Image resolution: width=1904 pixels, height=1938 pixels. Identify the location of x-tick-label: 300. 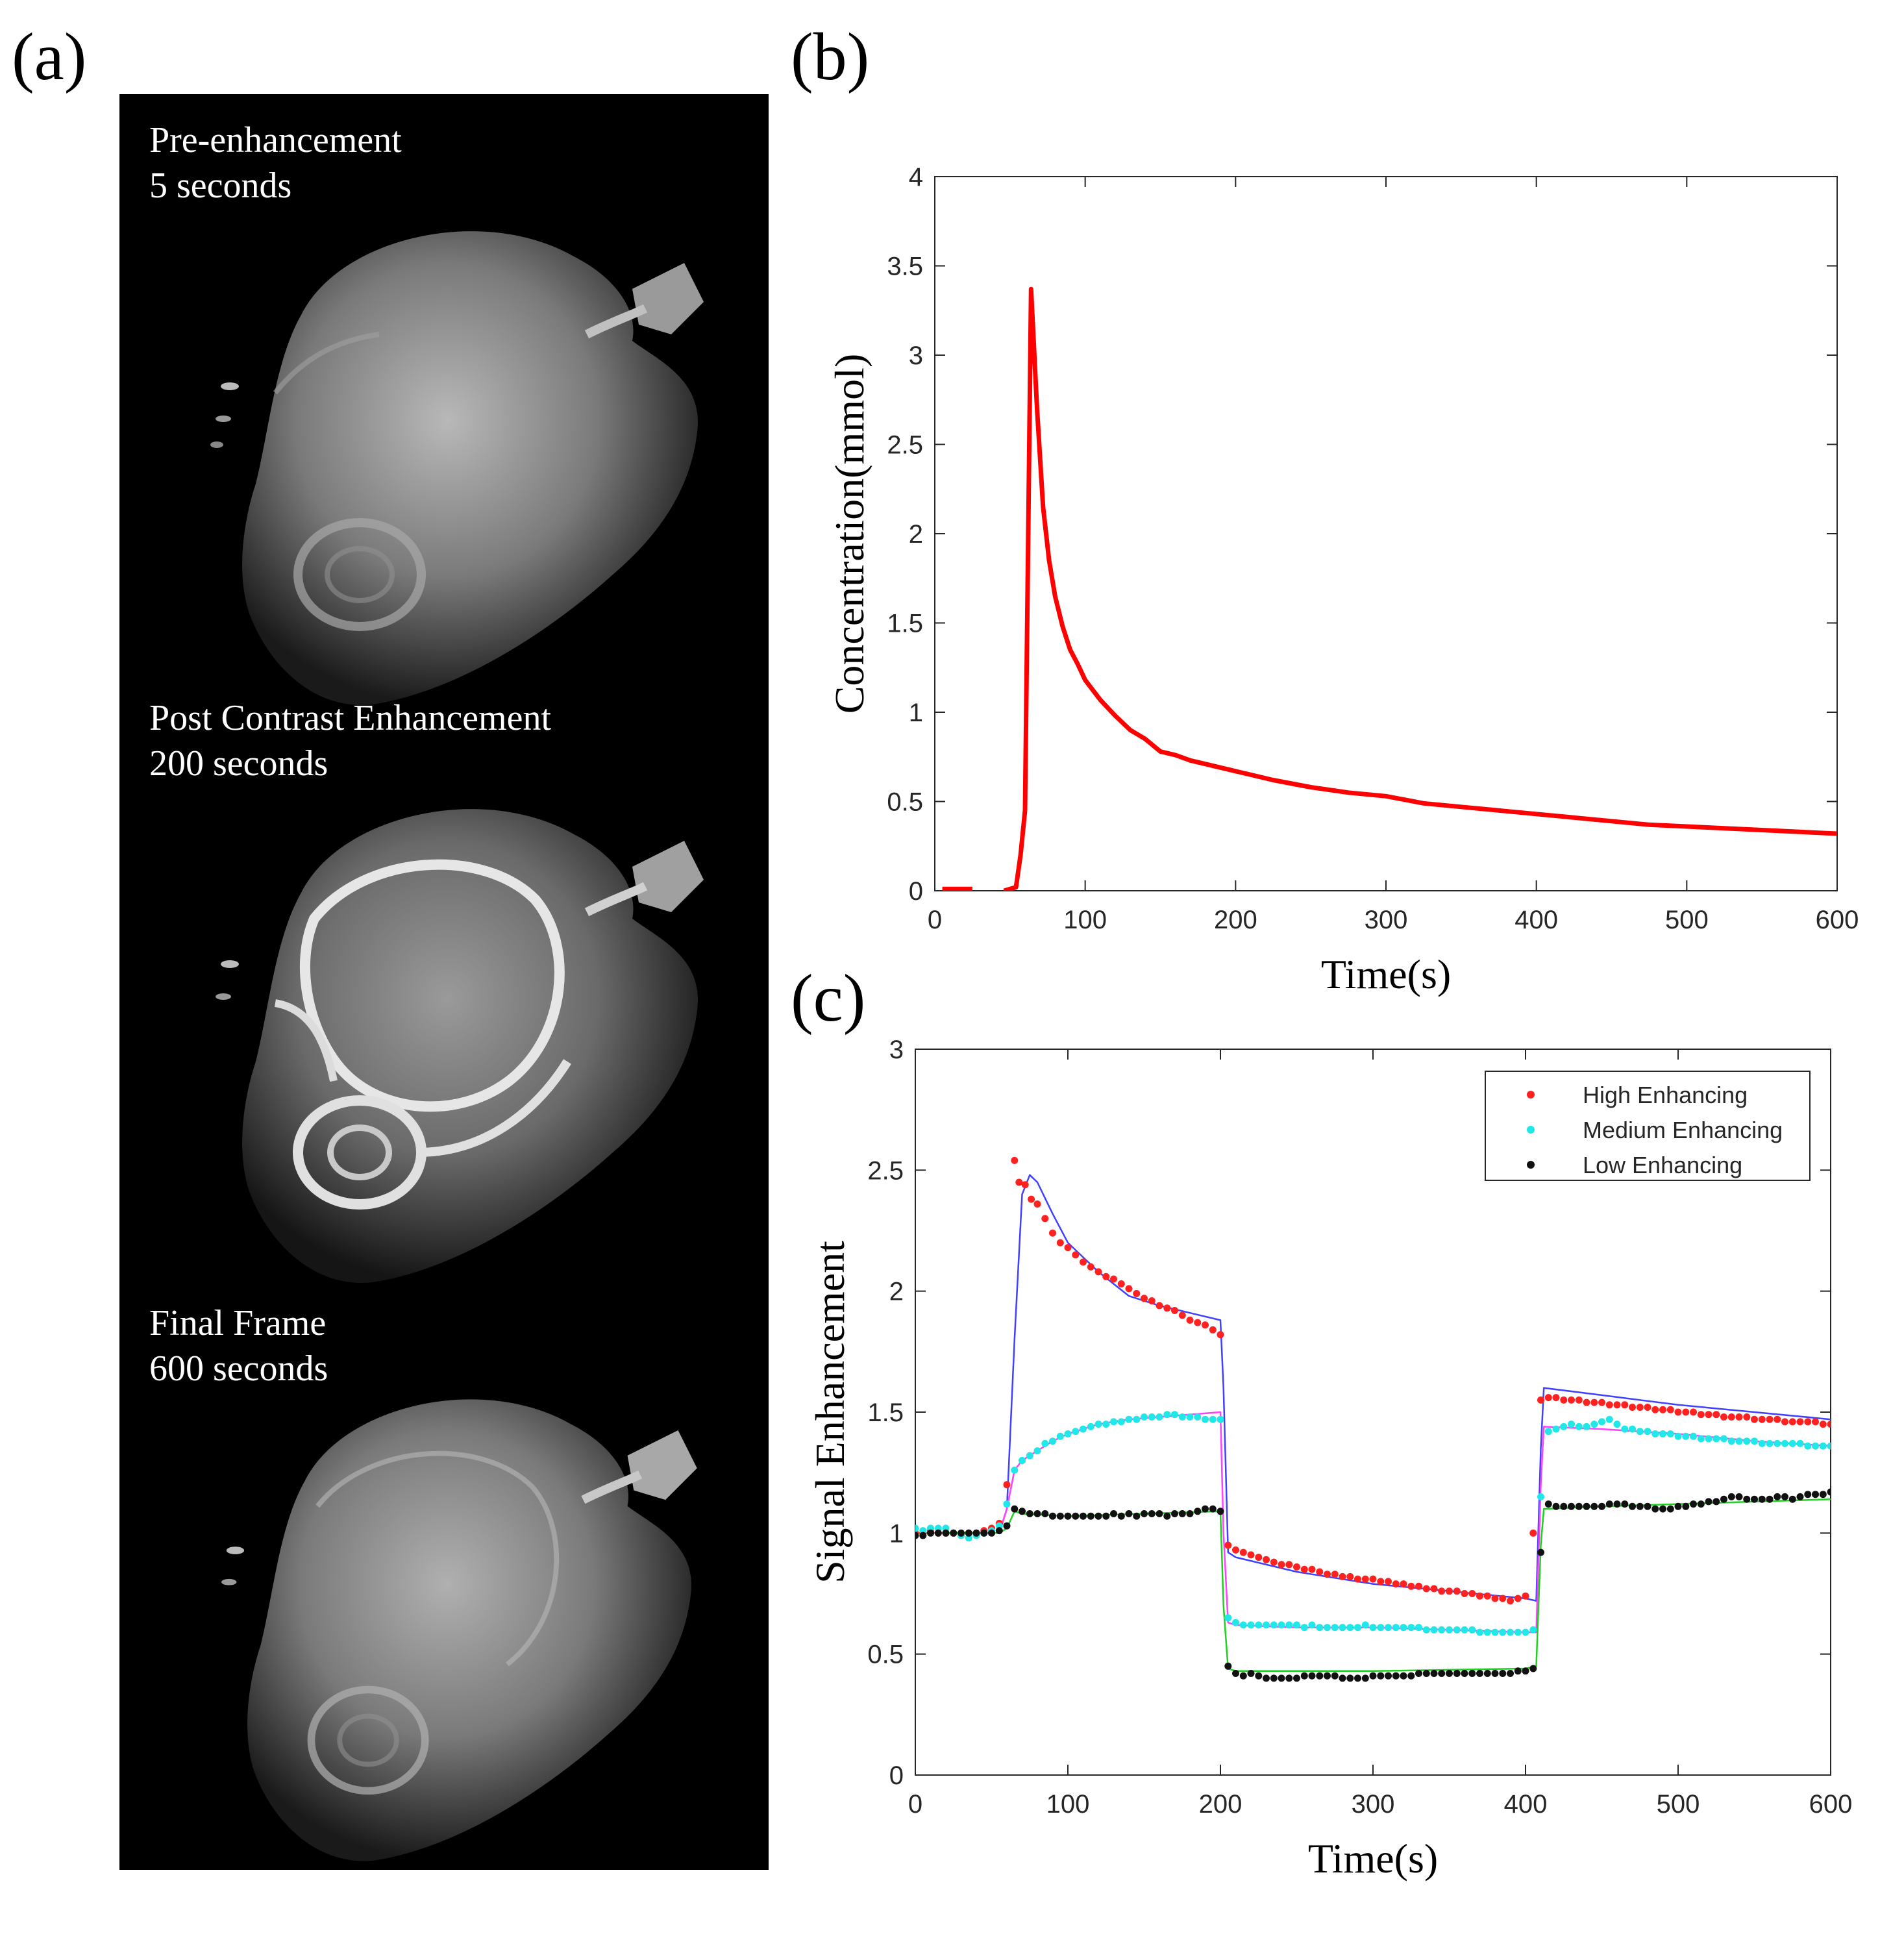
(1374, 1804).